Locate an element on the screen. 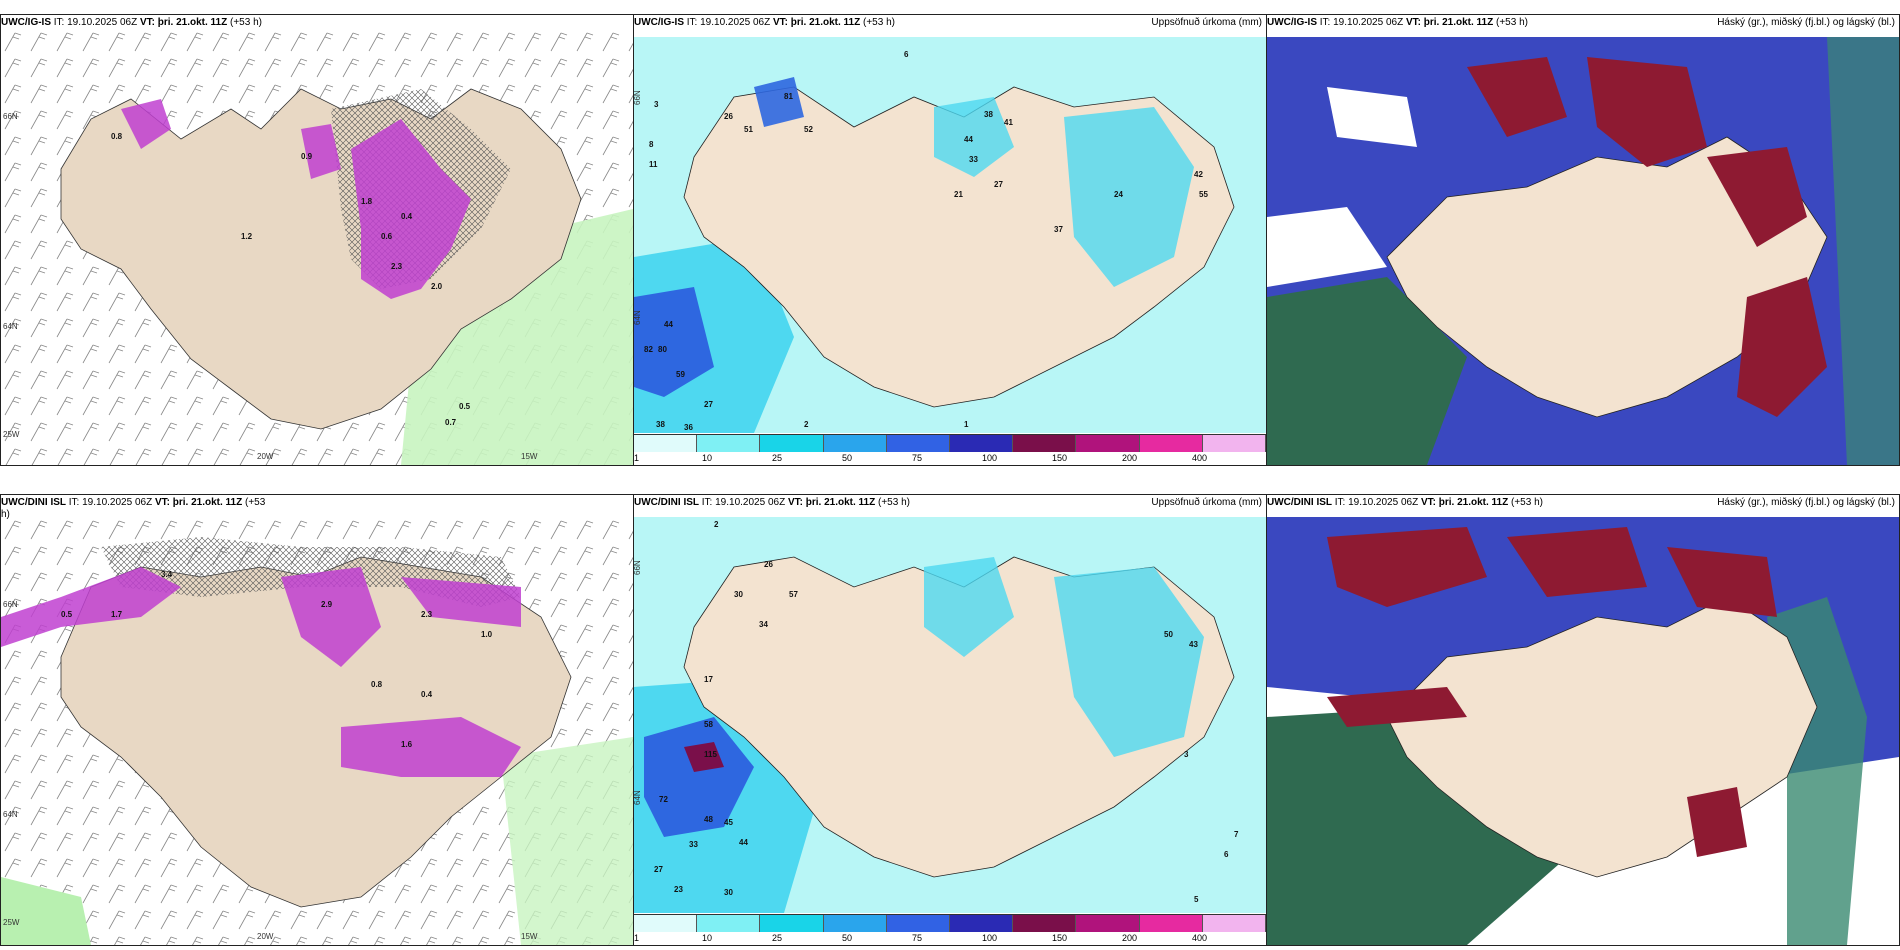 This screenshot has width=1900, height=950. precip-extreme is located at coordinates (704, 757).